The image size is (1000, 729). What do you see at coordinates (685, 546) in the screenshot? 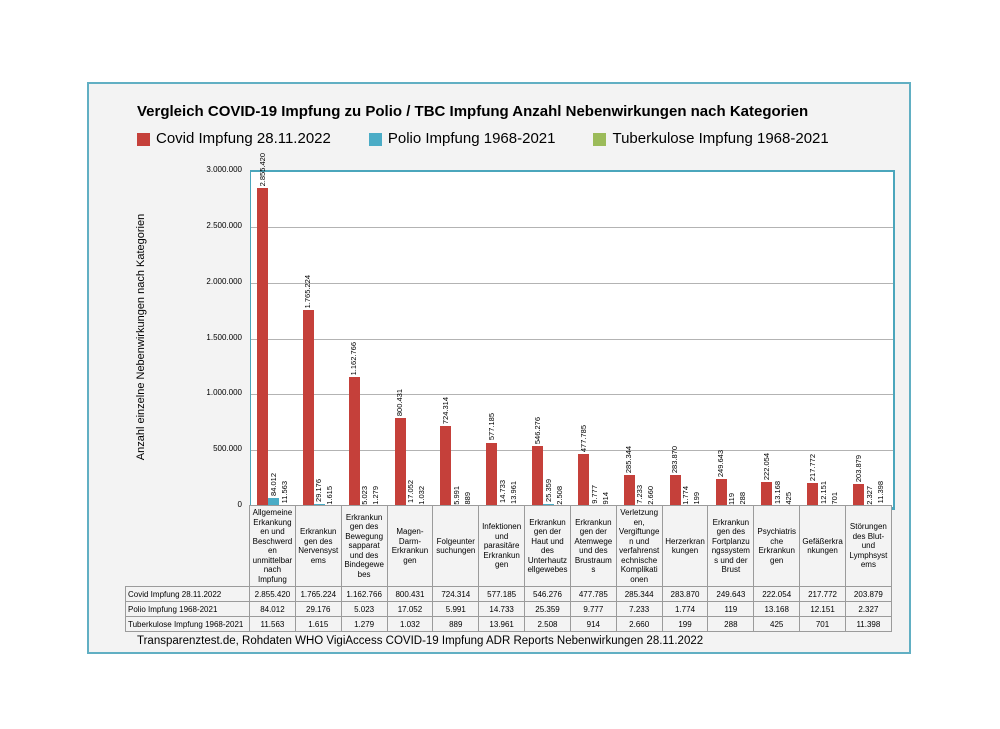
I see `category-header-cell: Herzerkrankungen` at bounding box center [685, 546].